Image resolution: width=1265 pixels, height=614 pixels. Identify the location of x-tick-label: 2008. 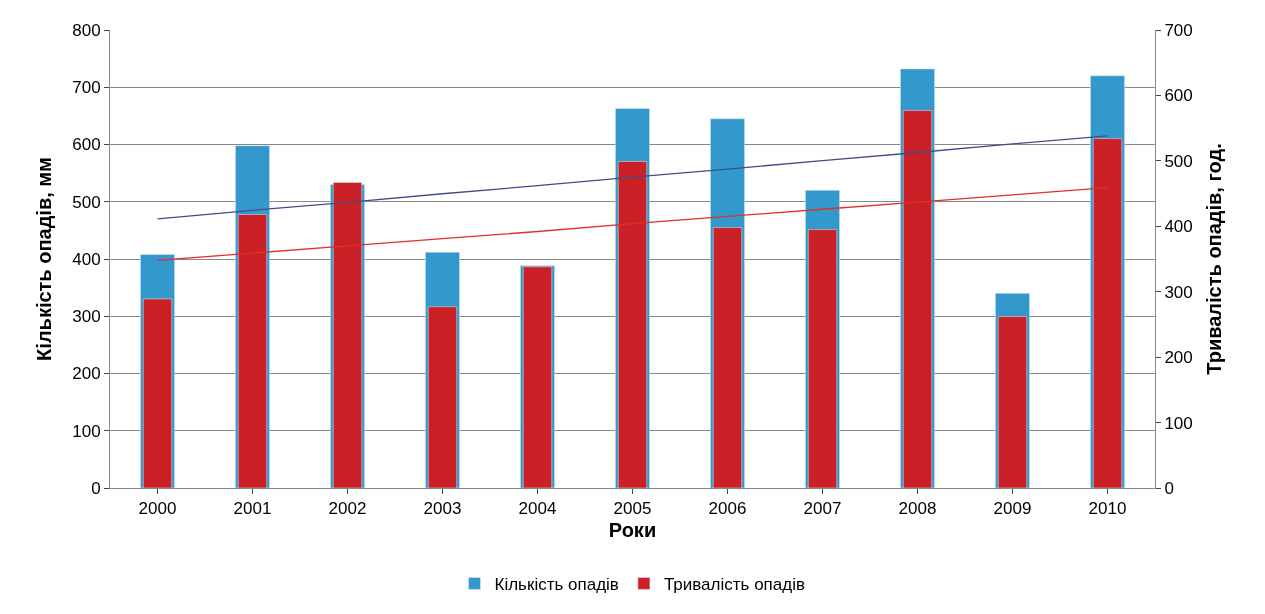
(917, 509).